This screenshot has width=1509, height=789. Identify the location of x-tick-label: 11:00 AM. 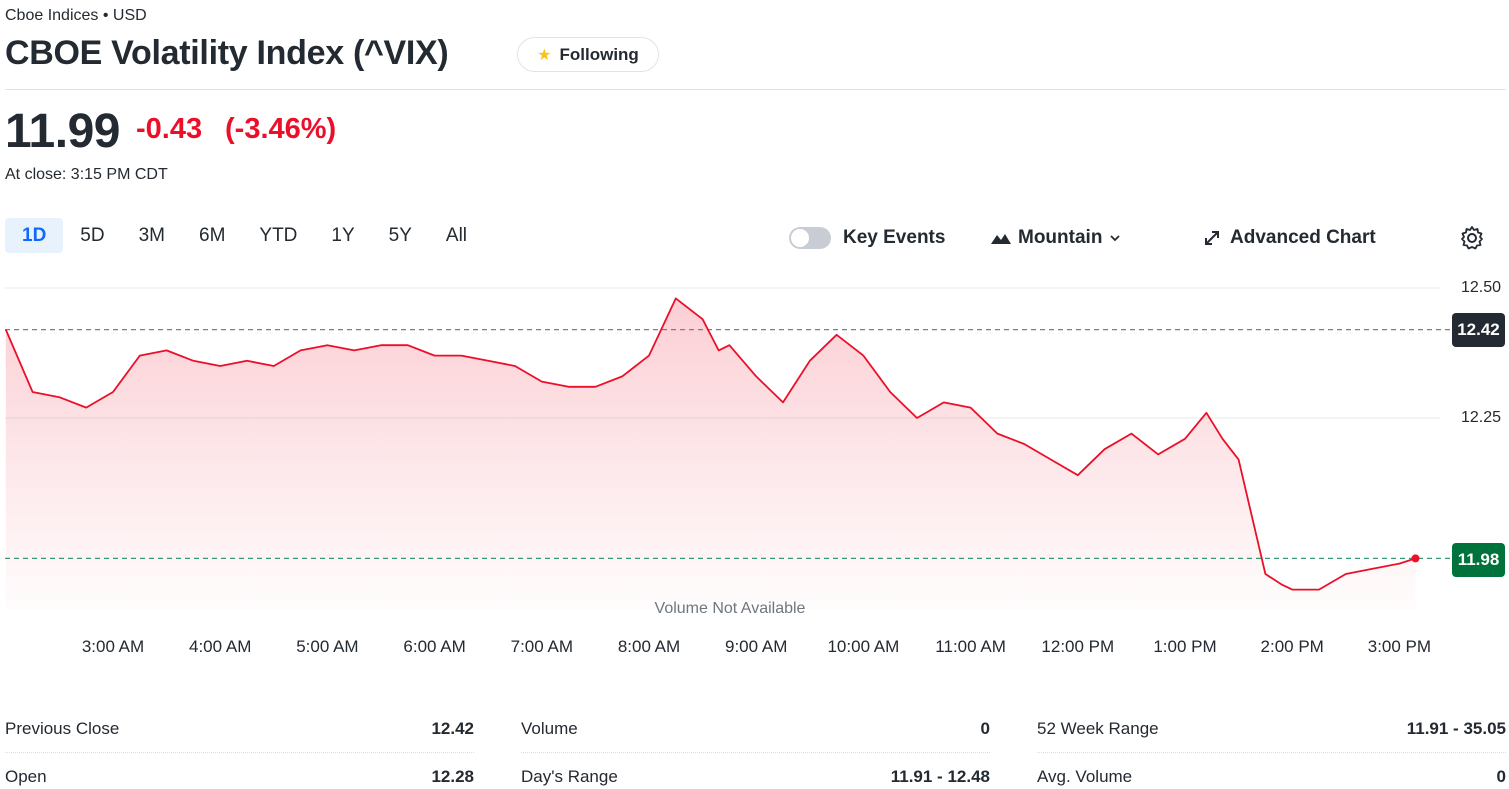
(970, 646).